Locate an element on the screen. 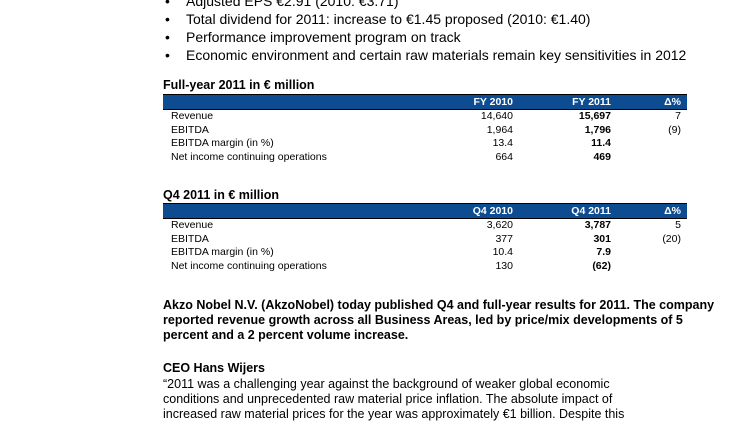 Image resolution: width=746 pixels, height=422 pixels. cell-current: 1,796 is located at coordinates (597, 129).